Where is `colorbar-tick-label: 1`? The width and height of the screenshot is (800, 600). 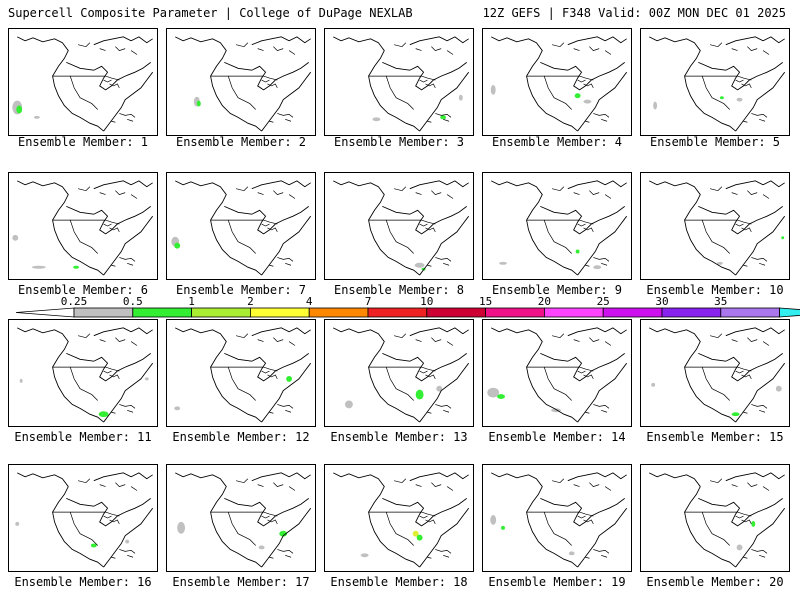 colorbar-tick-label: 1 is located at coordinates (191, 301).